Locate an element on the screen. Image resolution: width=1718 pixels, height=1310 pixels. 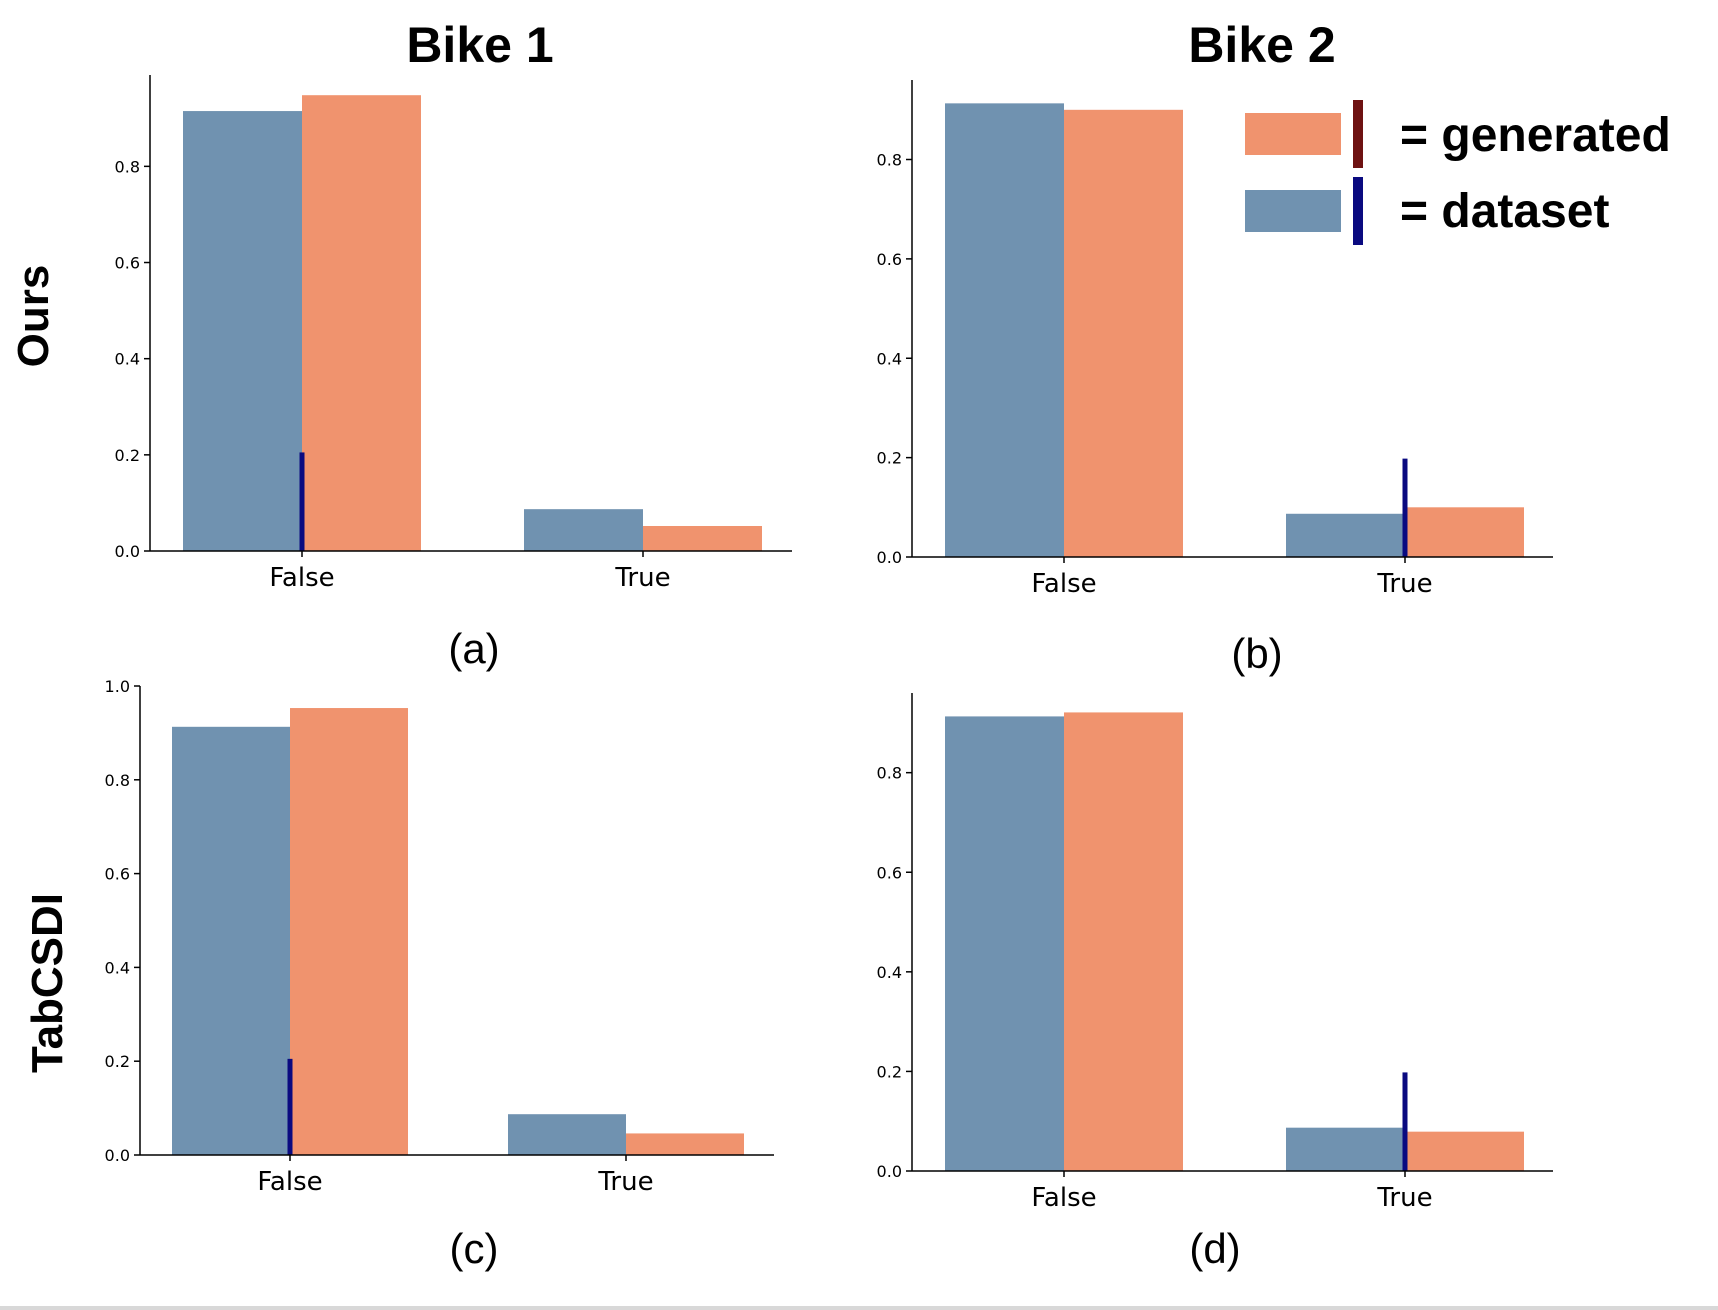
legend-dataset-swatch is located at coordinates (1293, 211).